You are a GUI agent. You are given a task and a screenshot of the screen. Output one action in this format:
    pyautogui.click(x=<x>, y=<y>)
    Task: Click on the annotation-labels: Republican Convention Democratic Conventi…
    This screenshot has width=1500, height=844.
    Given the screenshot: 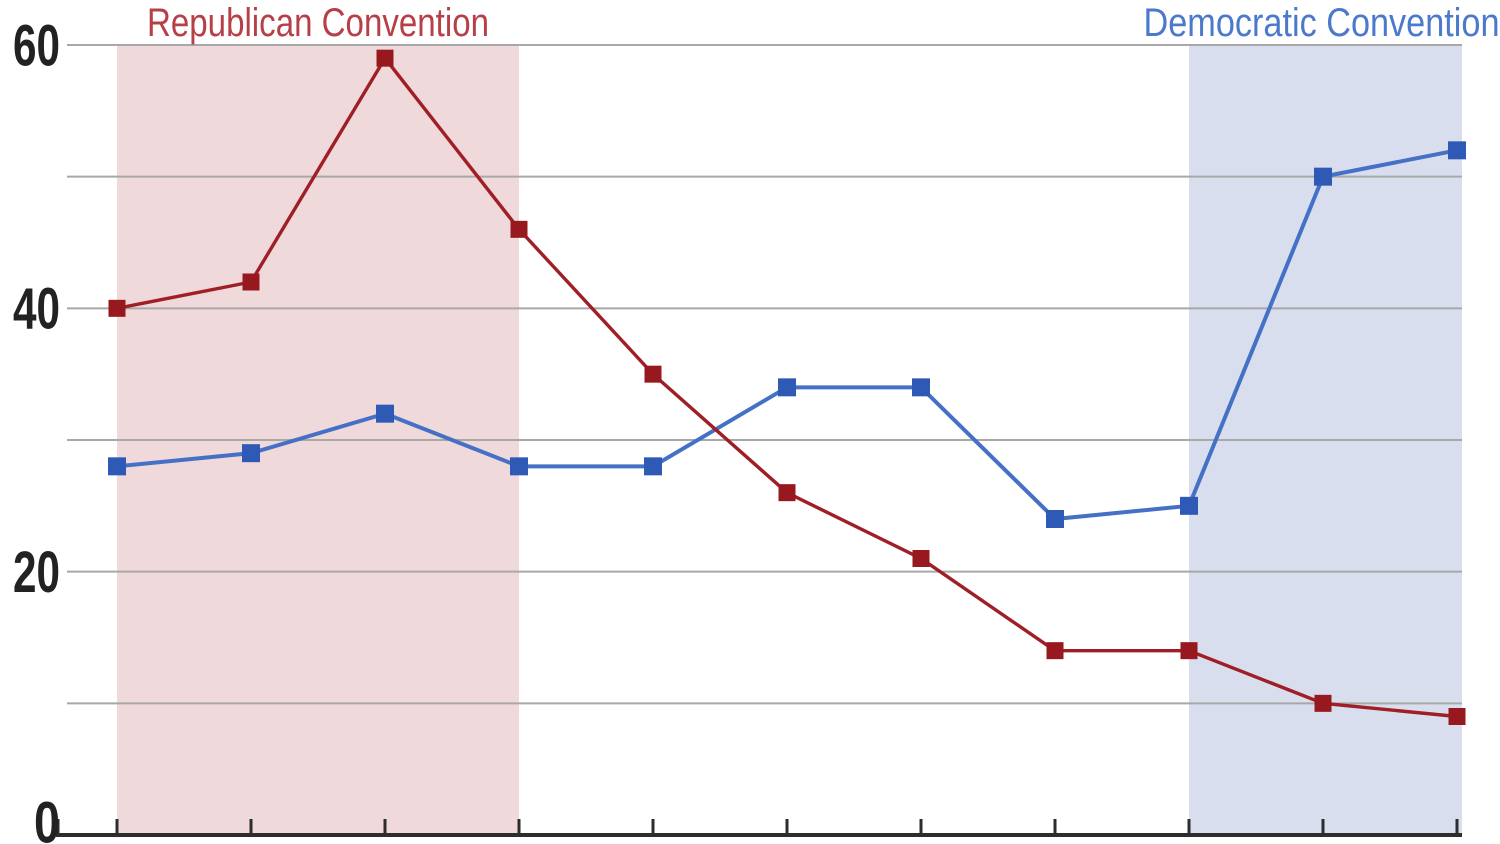 What is the action you would take?
    pyautogui.click(x=823, y=23)
    